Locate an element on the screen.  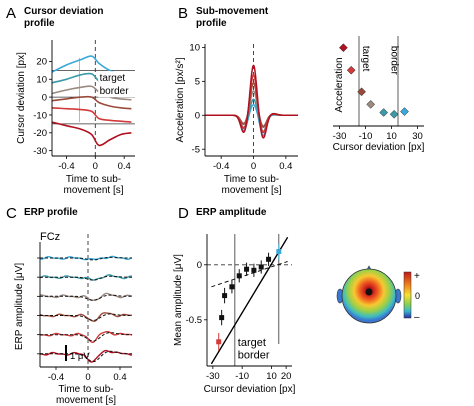
y-tick-label: -5 is located at coordinates (196, 150).